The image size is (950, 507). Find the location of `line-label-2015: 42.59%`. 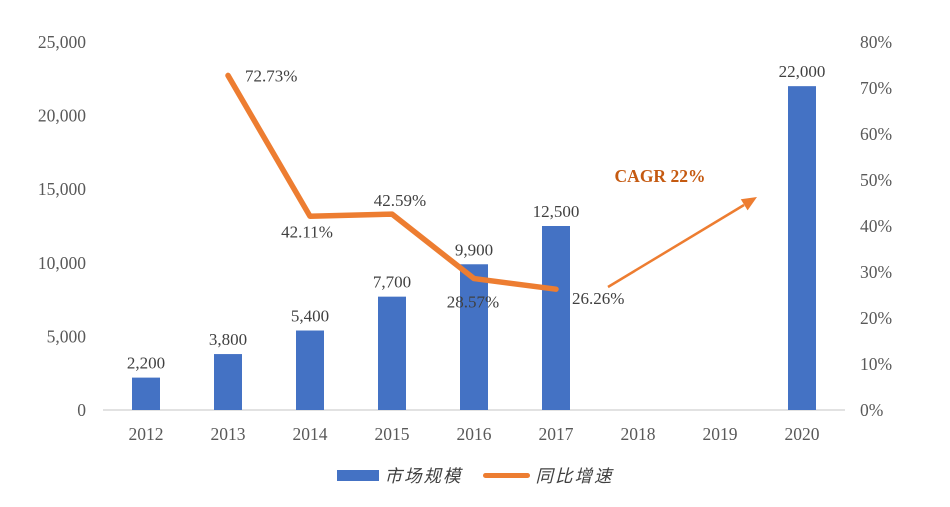

line-label-2015: 42.59% is located at coordinates (400, 200).